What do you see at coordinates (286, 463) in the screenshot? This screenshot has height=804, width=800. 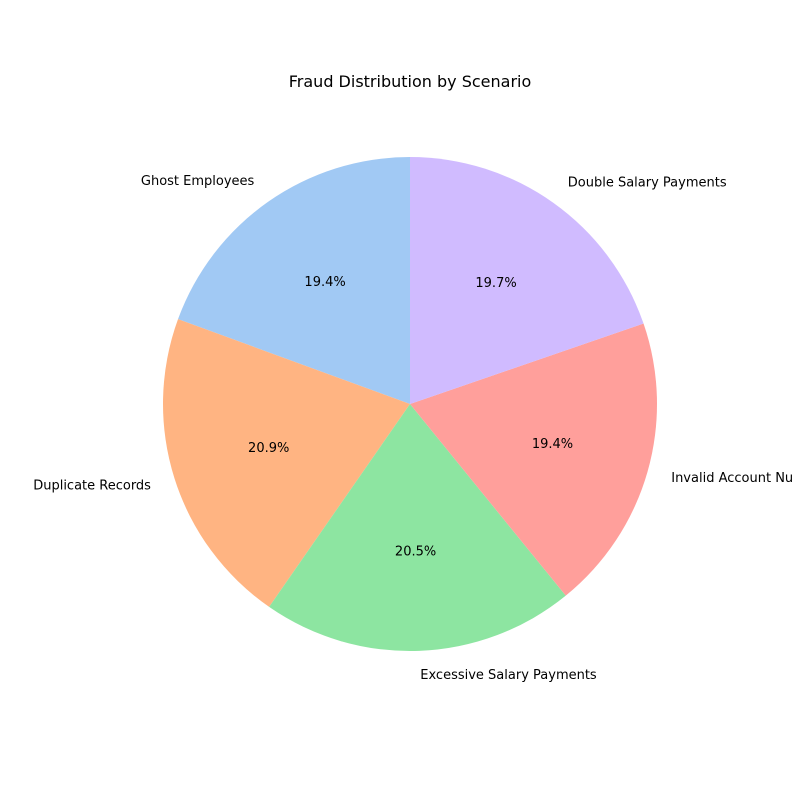 I see `pie-slice-duplicate-records` at bounding box center [286, 463].